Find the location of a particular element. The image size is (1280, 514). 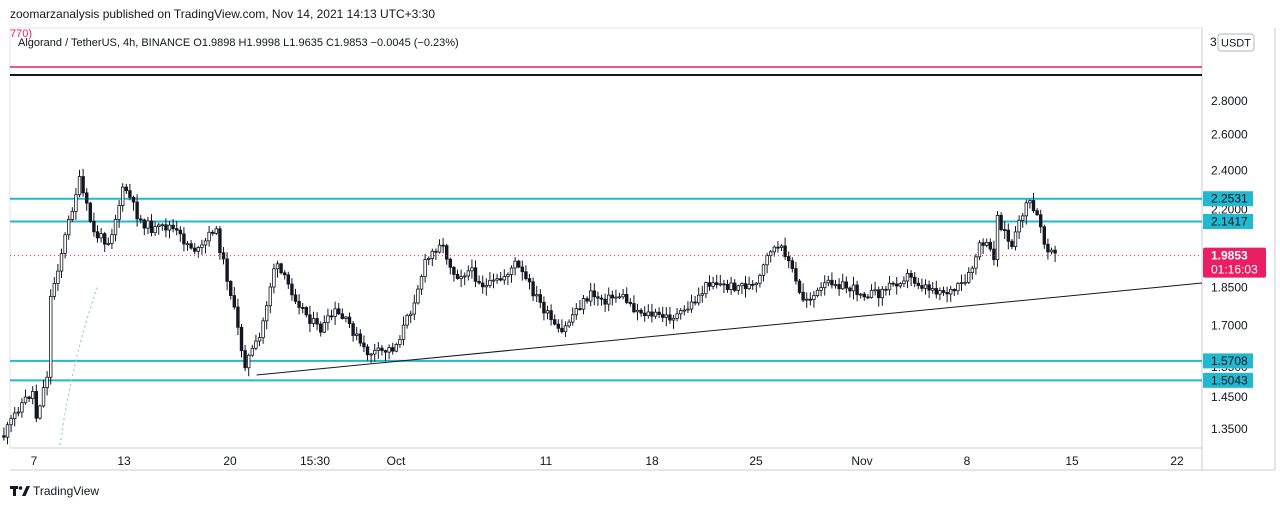

tradingview-logo: TradingView is located at coordinates (54, 491).